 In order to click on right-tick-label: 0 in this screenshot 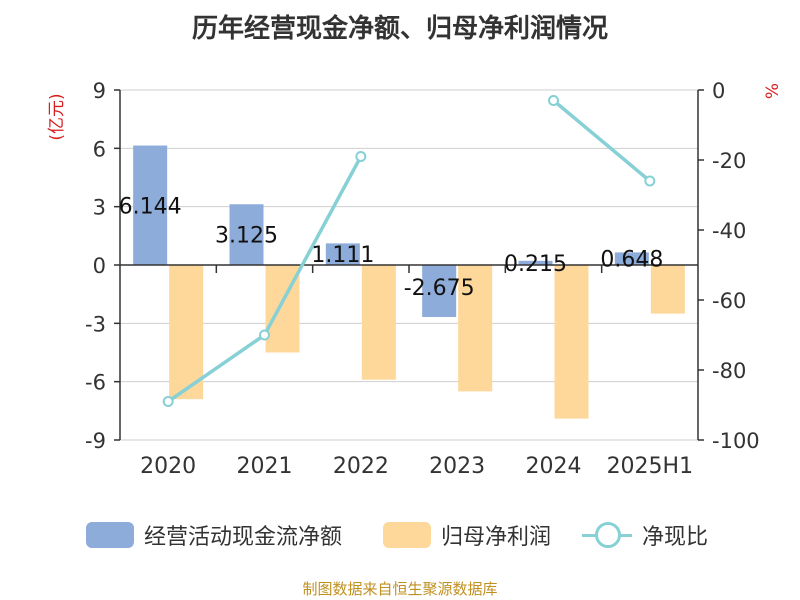, I will do `click(718, 91)`.